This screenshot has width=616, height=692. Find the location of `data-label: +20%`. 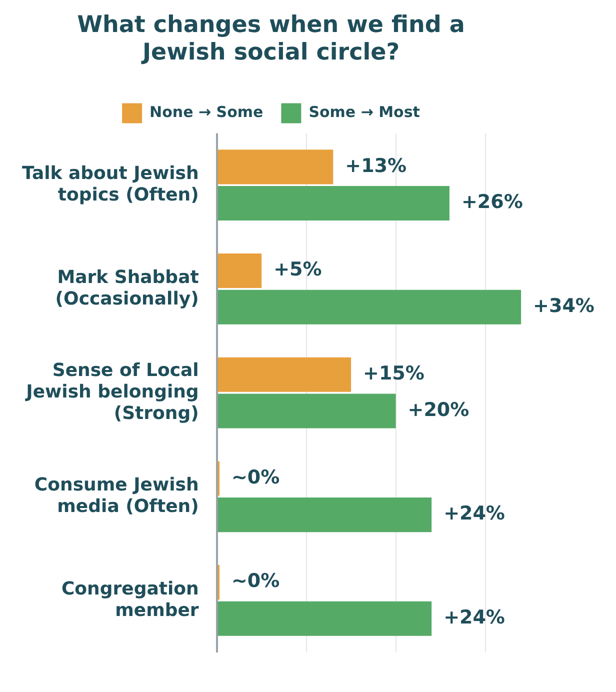

data-label: +20% is located at coordinates (439, 409).